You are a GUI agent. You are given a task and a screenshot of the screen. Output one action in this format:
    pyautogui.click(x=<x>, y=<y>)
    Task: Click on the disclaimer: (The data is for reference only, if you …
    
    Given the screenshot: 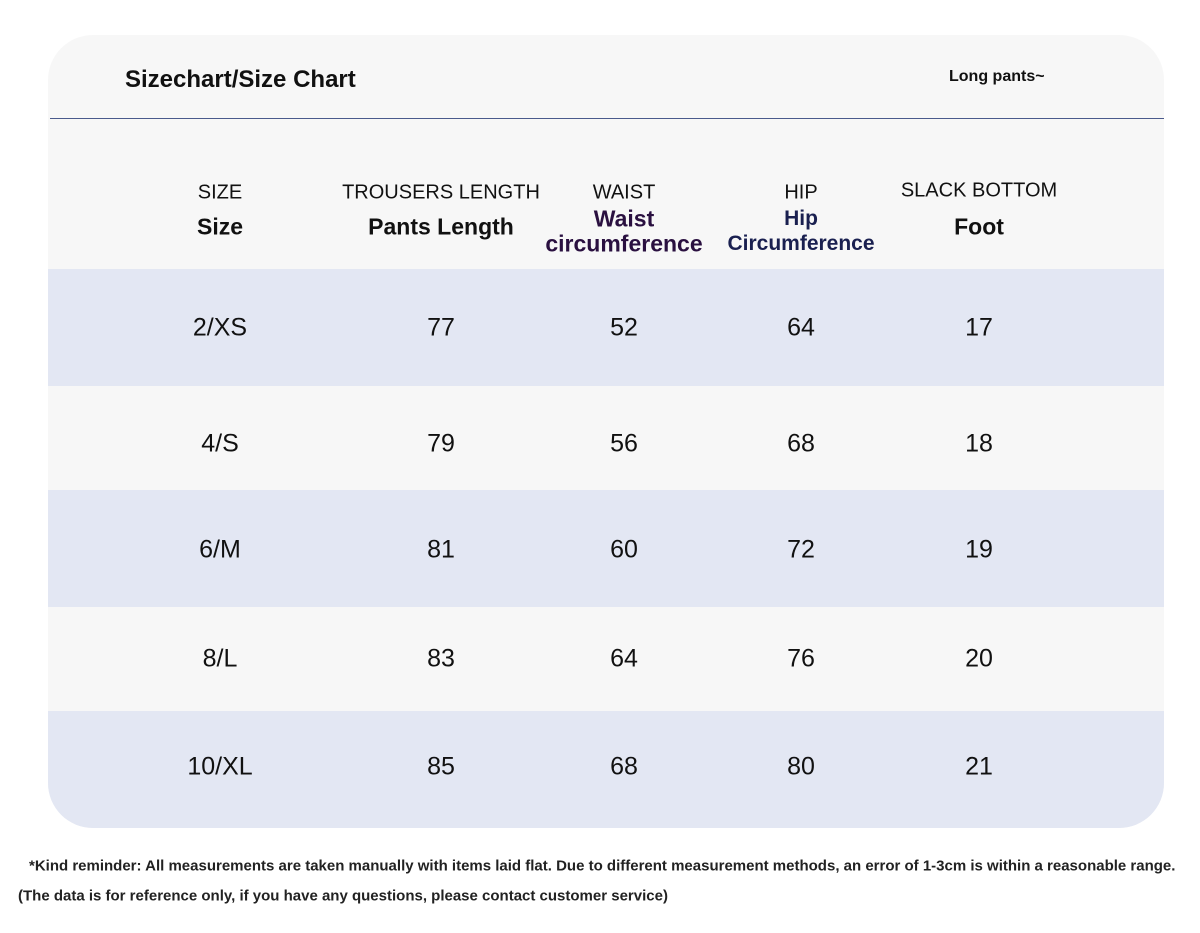 What is the action you would take?
    pyautogui.click(x=343, y=896)
    